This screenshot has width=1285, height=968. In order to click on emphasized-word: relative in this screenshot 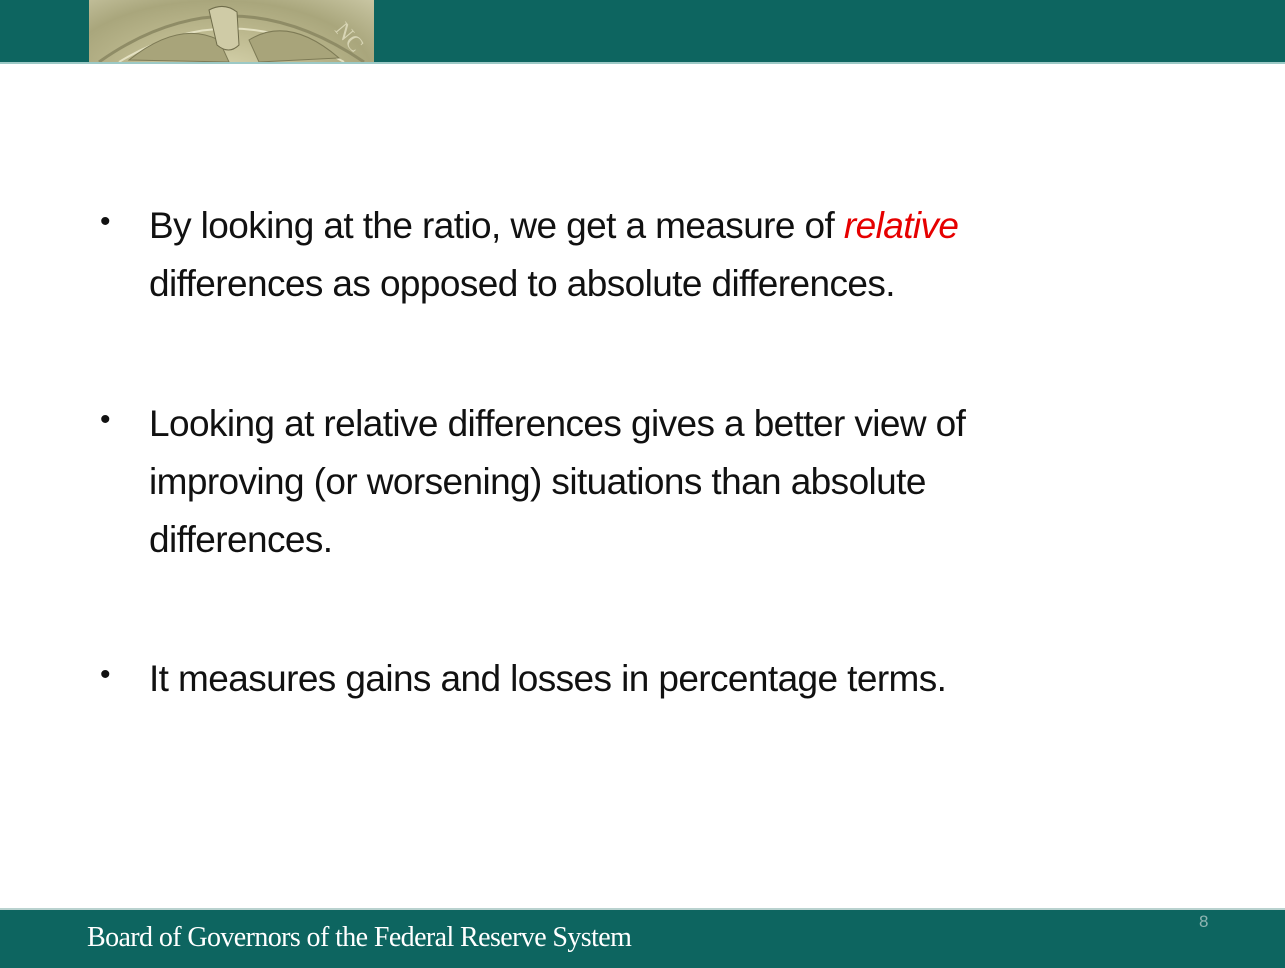, I will do `click(901, 225)`.